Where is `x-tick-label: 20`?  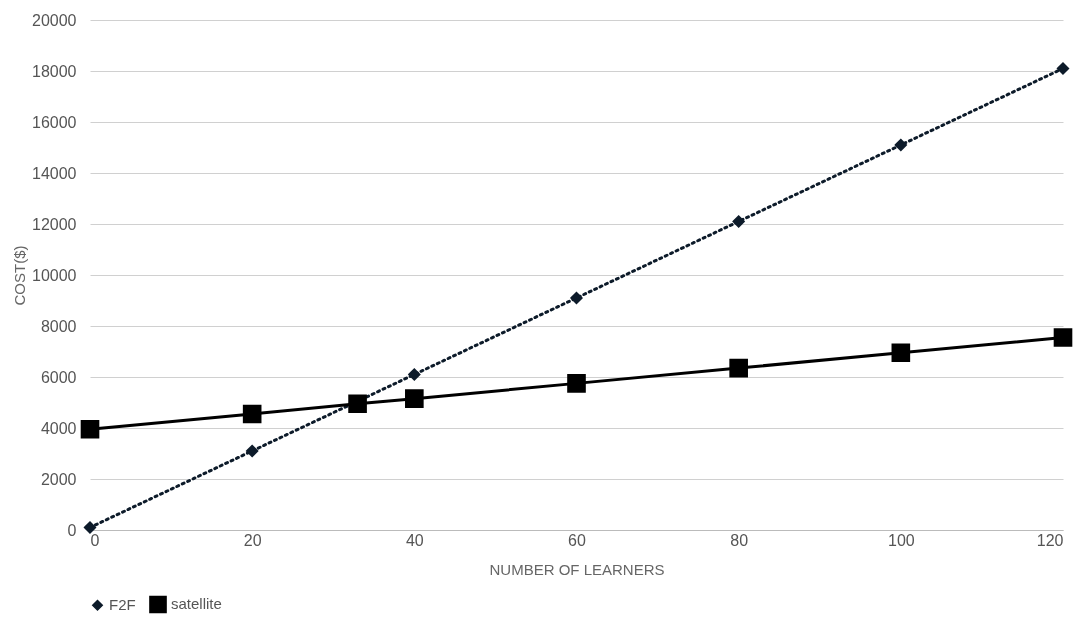
x-tick-label: 20 is located at coordinates (252, 540).